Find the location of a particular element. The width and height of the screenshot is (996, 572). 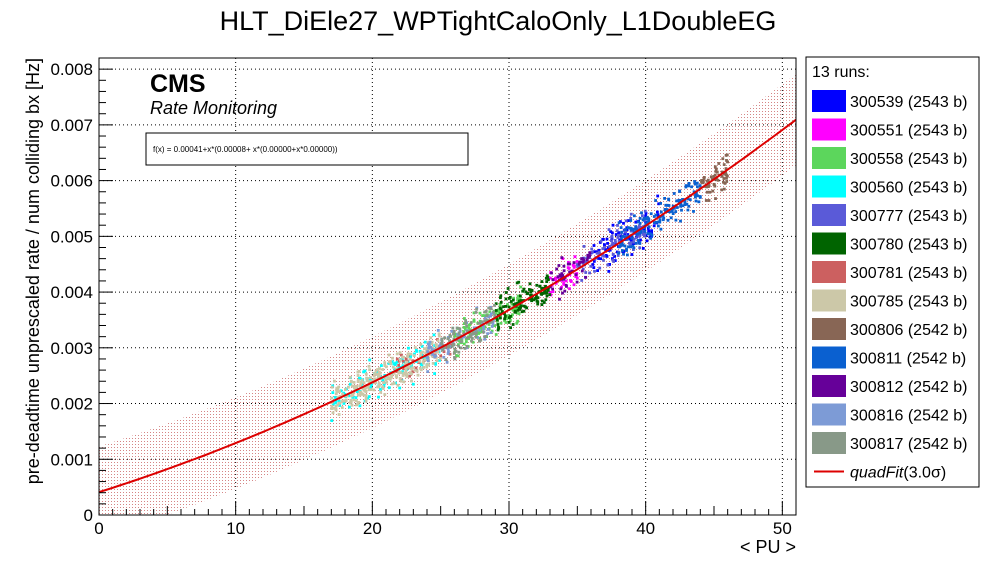

legend-entry: 300811 (2542 b) is located at coordinates (908, 359).